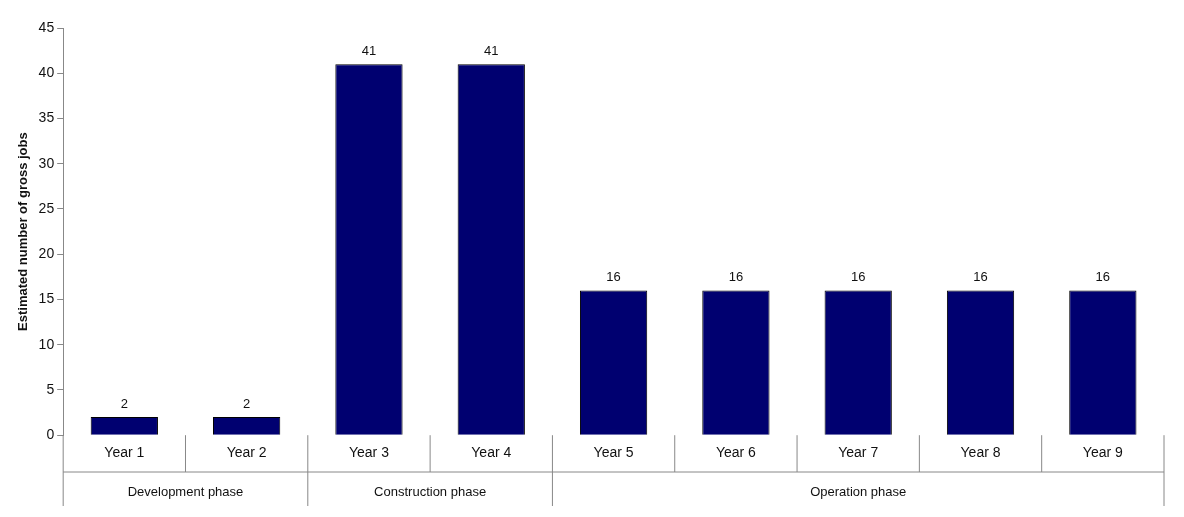 The height and width of the screenshot is (517, 1184). What do you see at coordinates (50, 434) in the screenshot?
I see `y-tick-label: 0` at bounding box center [50, 434].